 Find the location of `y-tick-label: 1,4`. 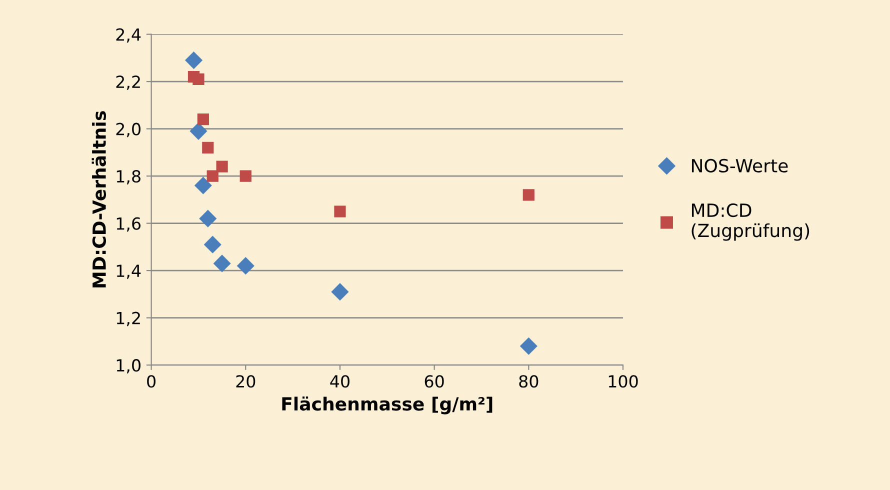

y-tick-label: 1,4 is located at coordinates (128, 271).